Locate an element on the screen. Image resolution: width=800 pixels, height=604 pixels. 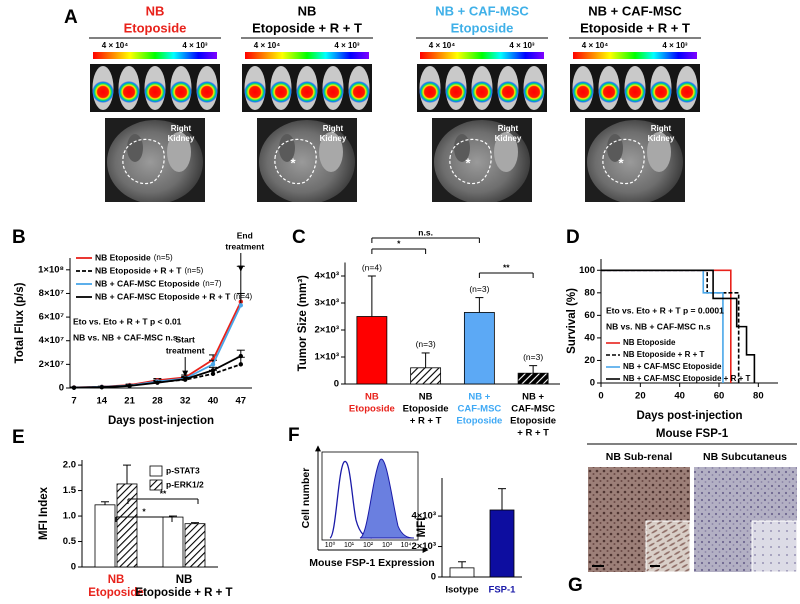
y-tick-label: 0 is located at coordinates (73, 567).